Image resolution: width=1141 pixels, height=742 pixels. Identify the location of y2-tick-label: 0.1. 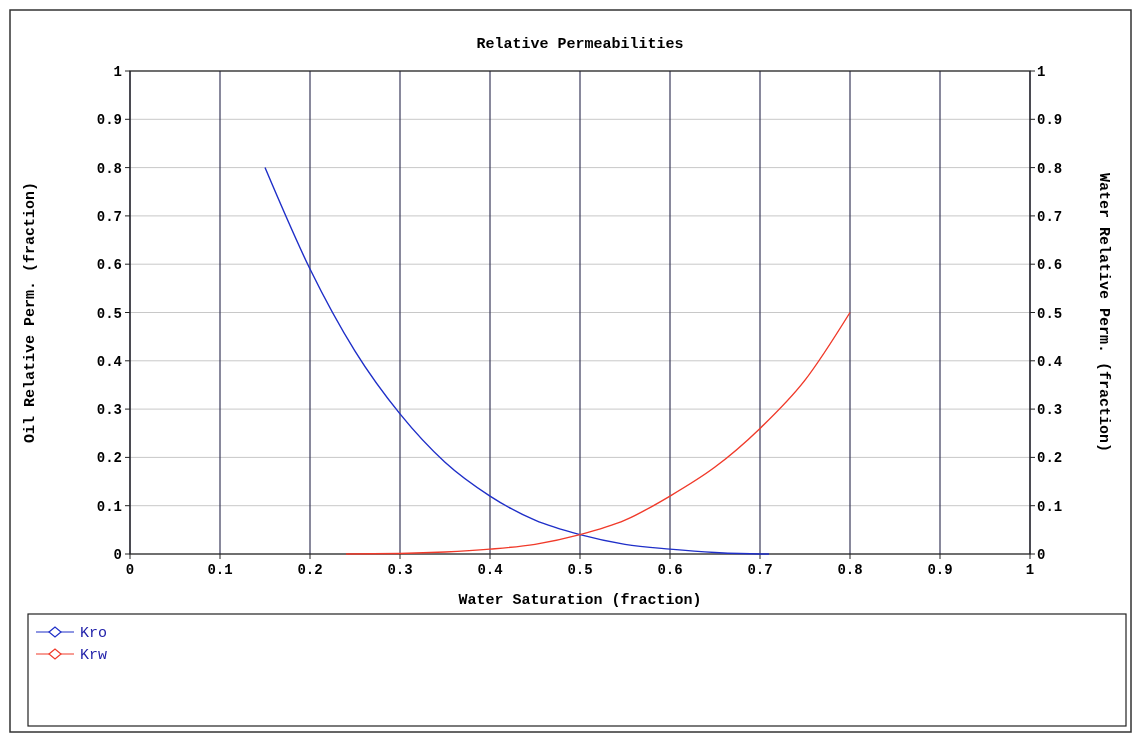
(1050, 506).